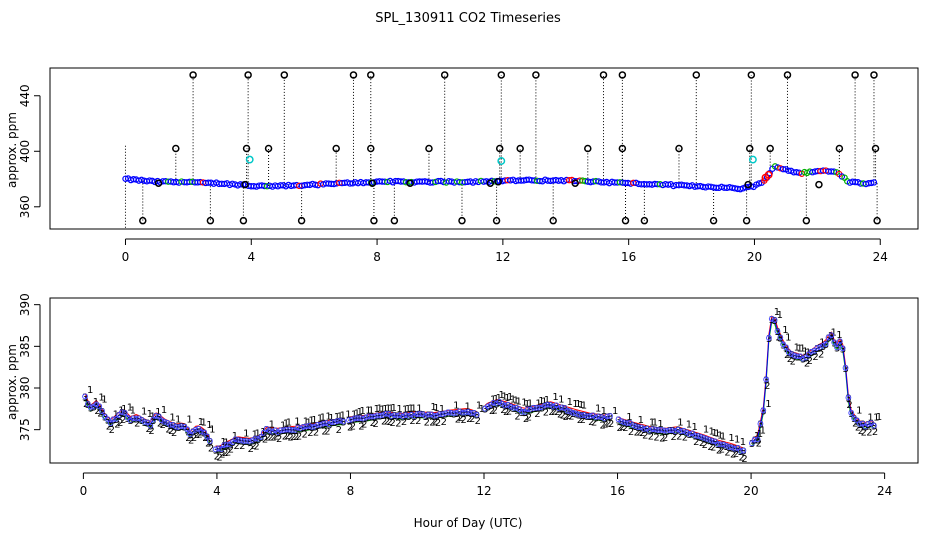 This screenshot has height=540, width=936. What do you see at coordinates (575, 183) in the screenshot?
I see `low-marker` at bounding box center [575, 183].